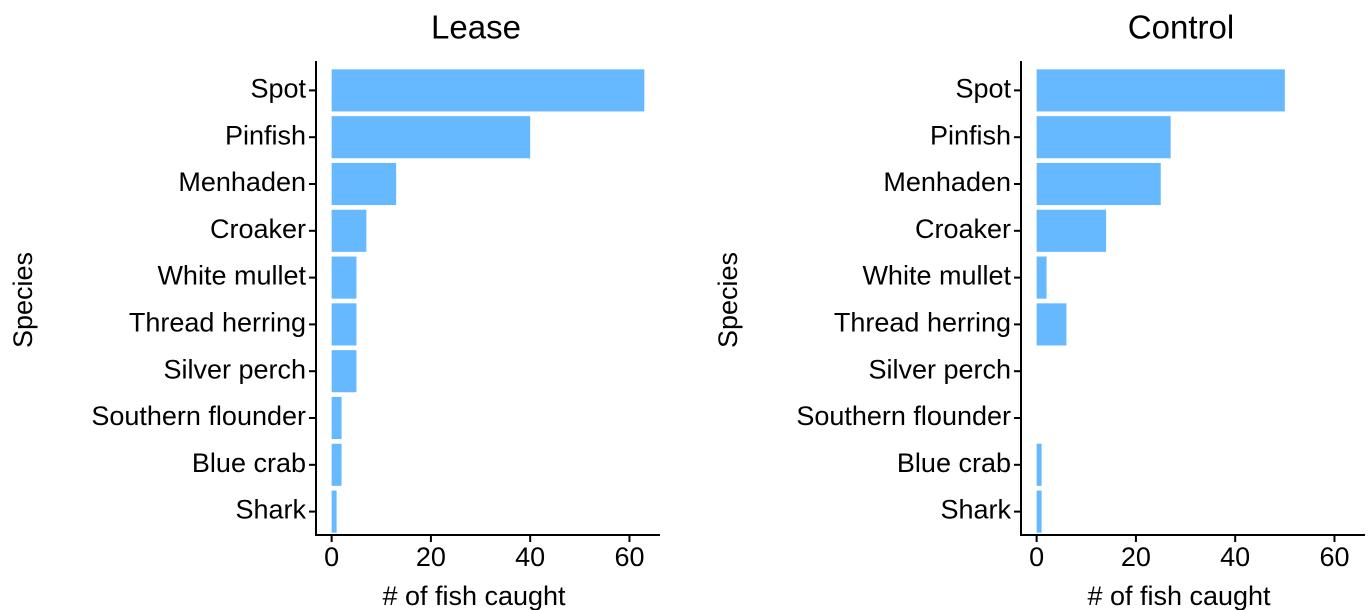  What do you see at coordinates (476, 27) in the screenshot?
I see `panel-title: Lease` at bounding box center [476, 27].